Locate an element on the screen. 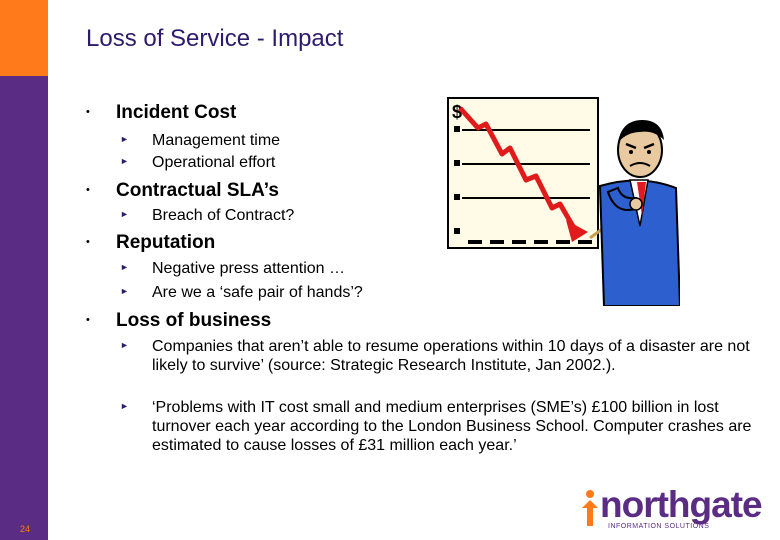  trend-arrowhead is located at coordinates (577, 231).